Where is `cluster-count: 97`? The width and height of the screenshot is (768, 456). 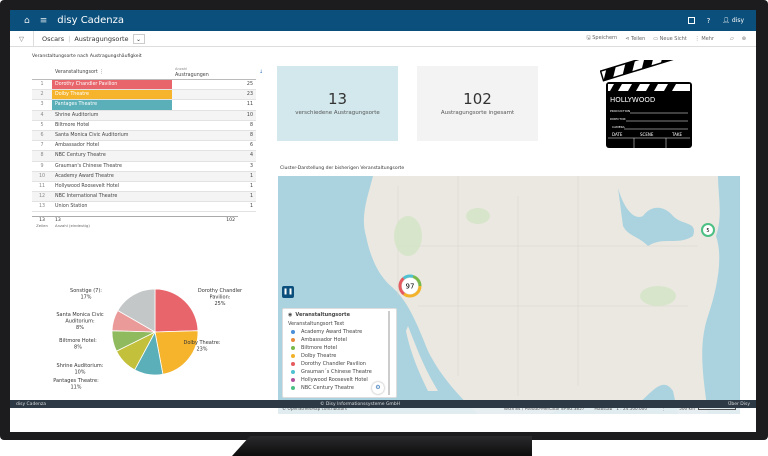 cluster-count: 97 is located at coordinates (410, 287).